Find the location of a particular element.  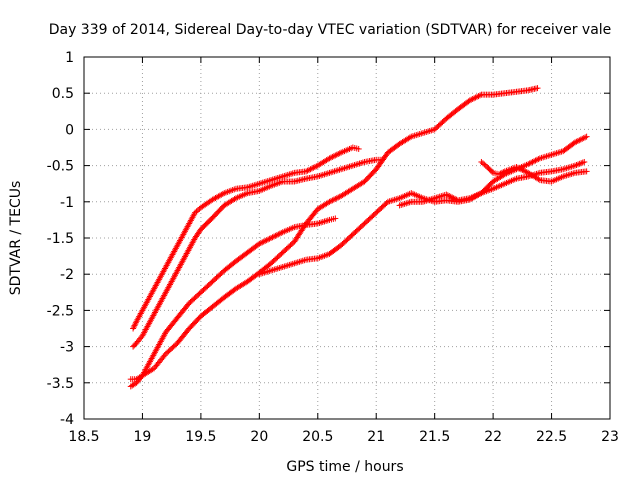

y-tick-label: 1 is located at coordinates (69, 58).